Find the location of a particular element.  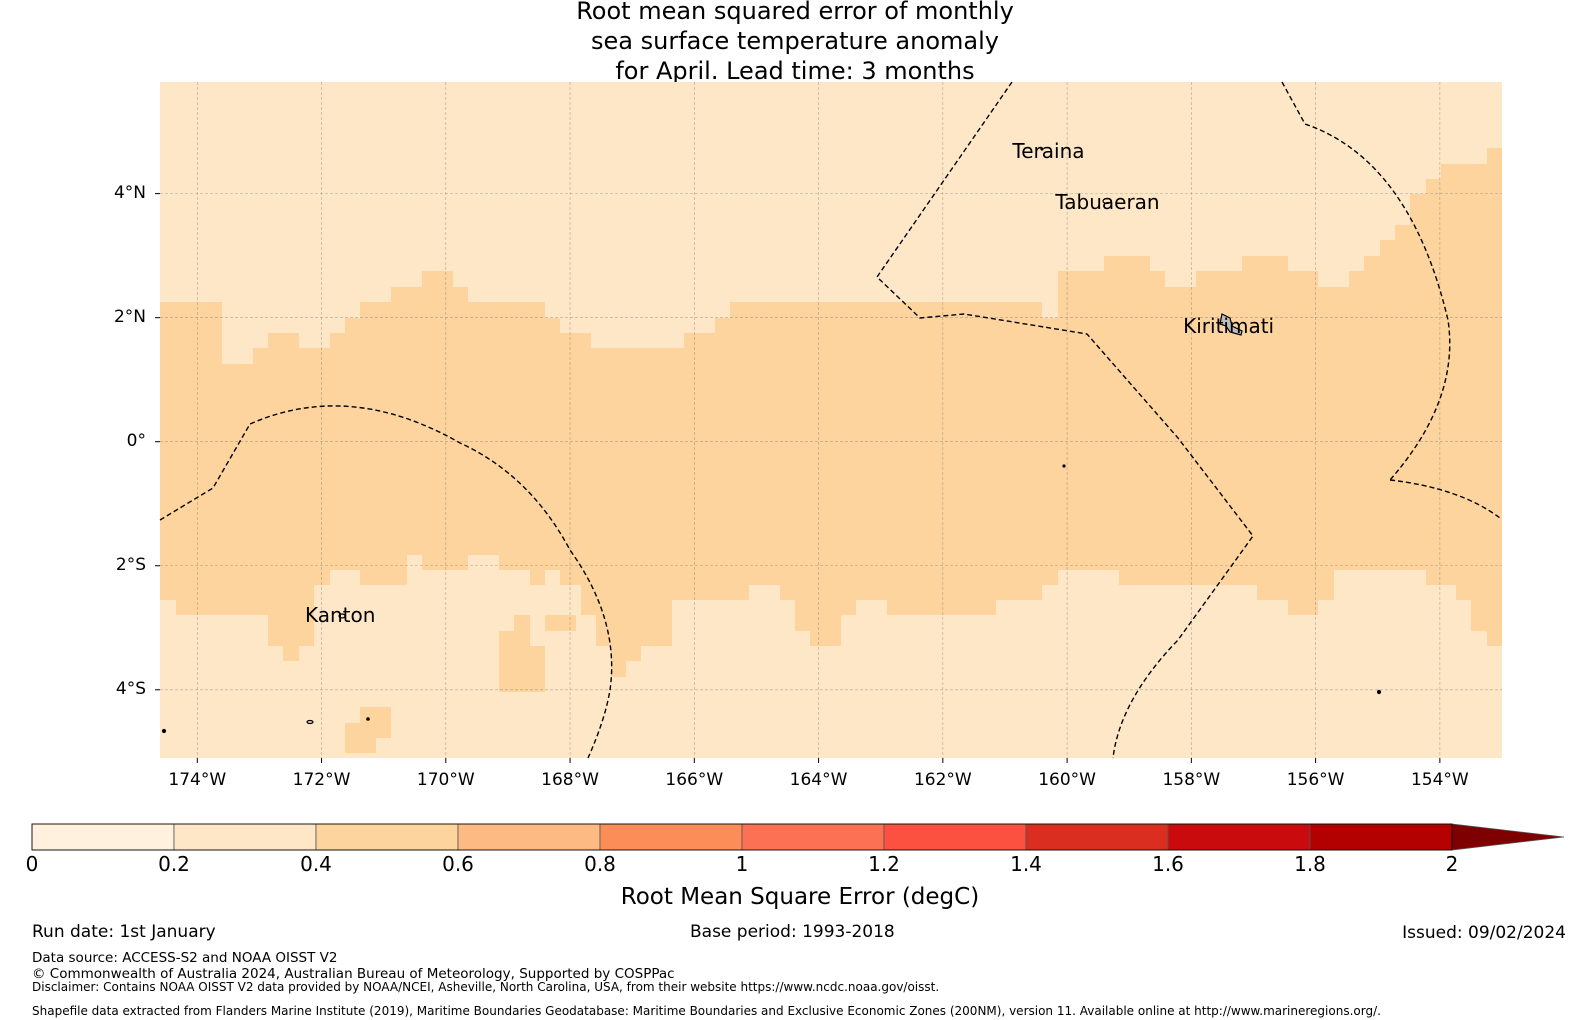

lon-tick-label: 154°W is located at coordinates (1439, 780).